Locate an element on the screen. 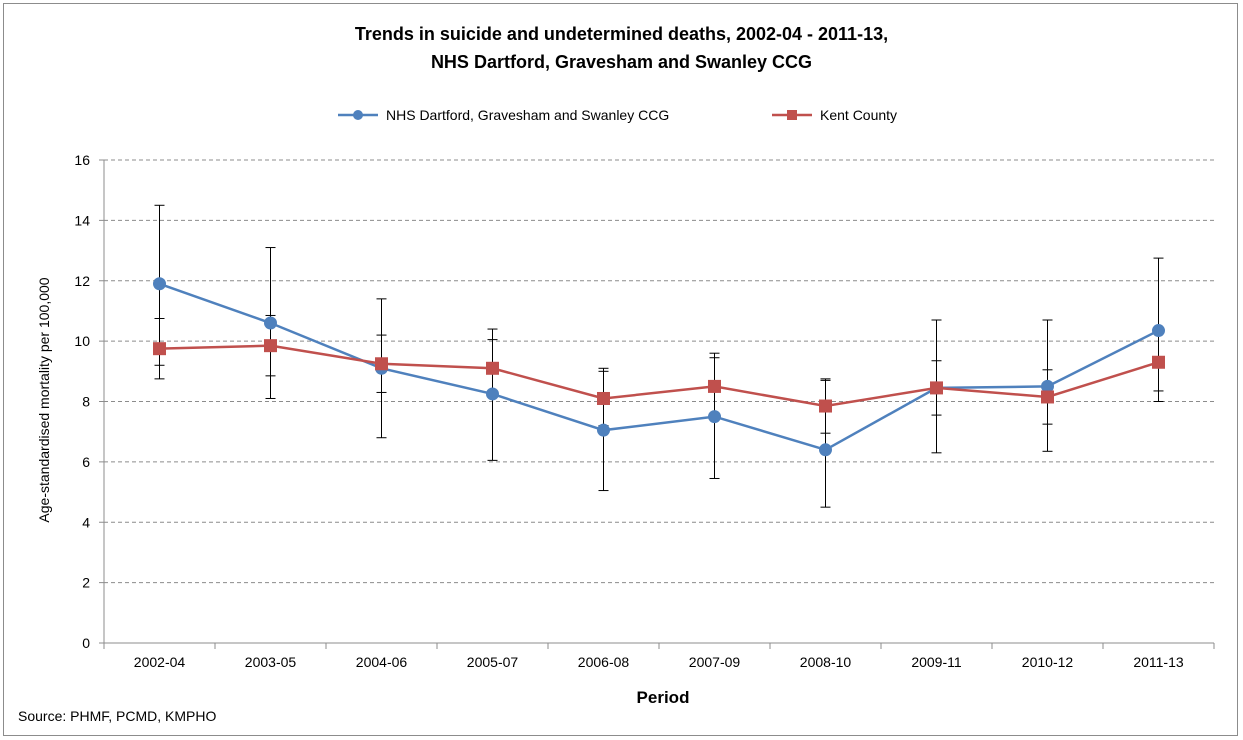 Image resolution: width=1243 pixels, height=740 pixels. legend-item-kent: Kent County is located at coordinates (833, 115).